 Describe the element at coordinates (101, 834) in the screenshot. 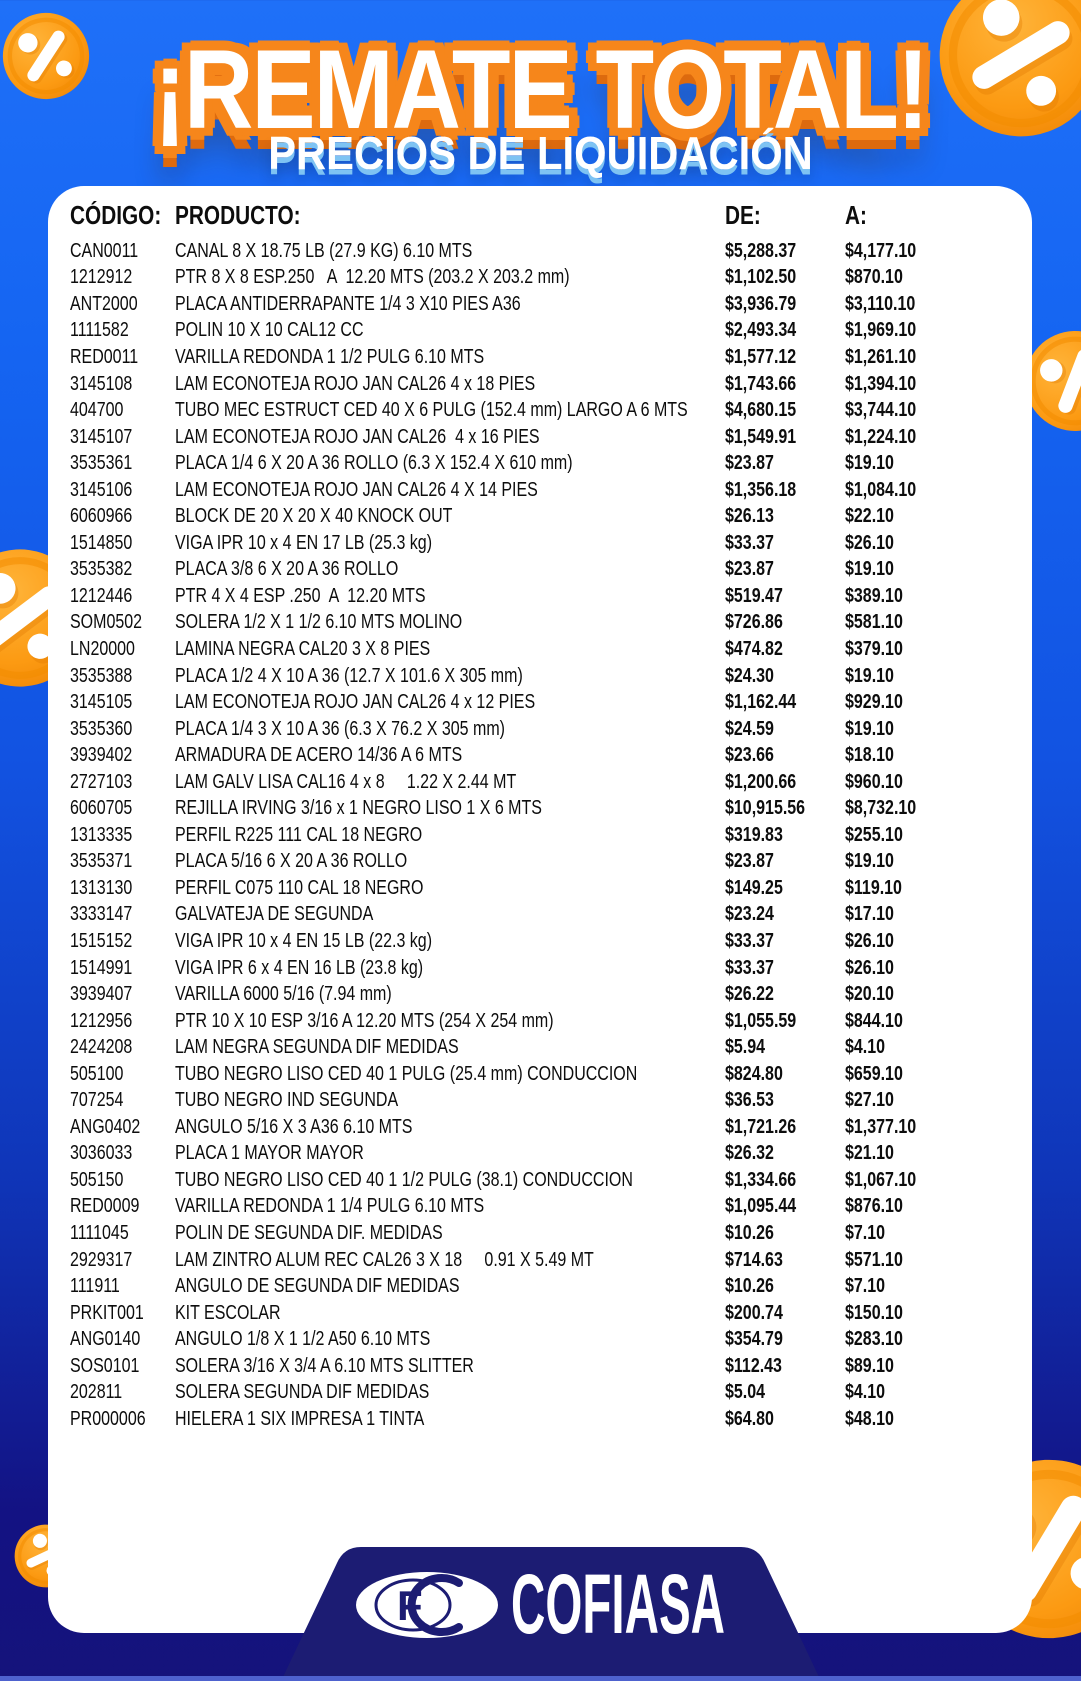

I see `row-code: 1313335` at that location.